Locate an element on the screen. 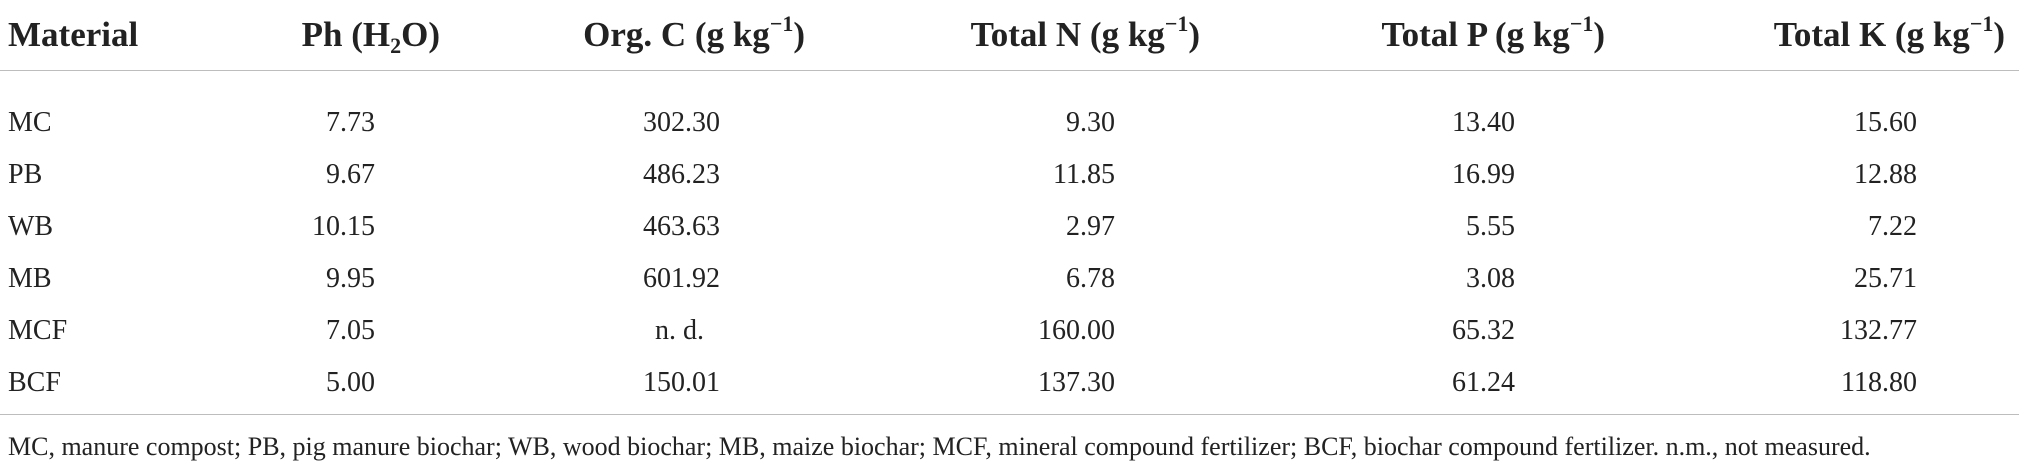 The width and height of the screenshot is (2019, 467). cell-total-n: 160.00 is located at coordinates (1076, 330).